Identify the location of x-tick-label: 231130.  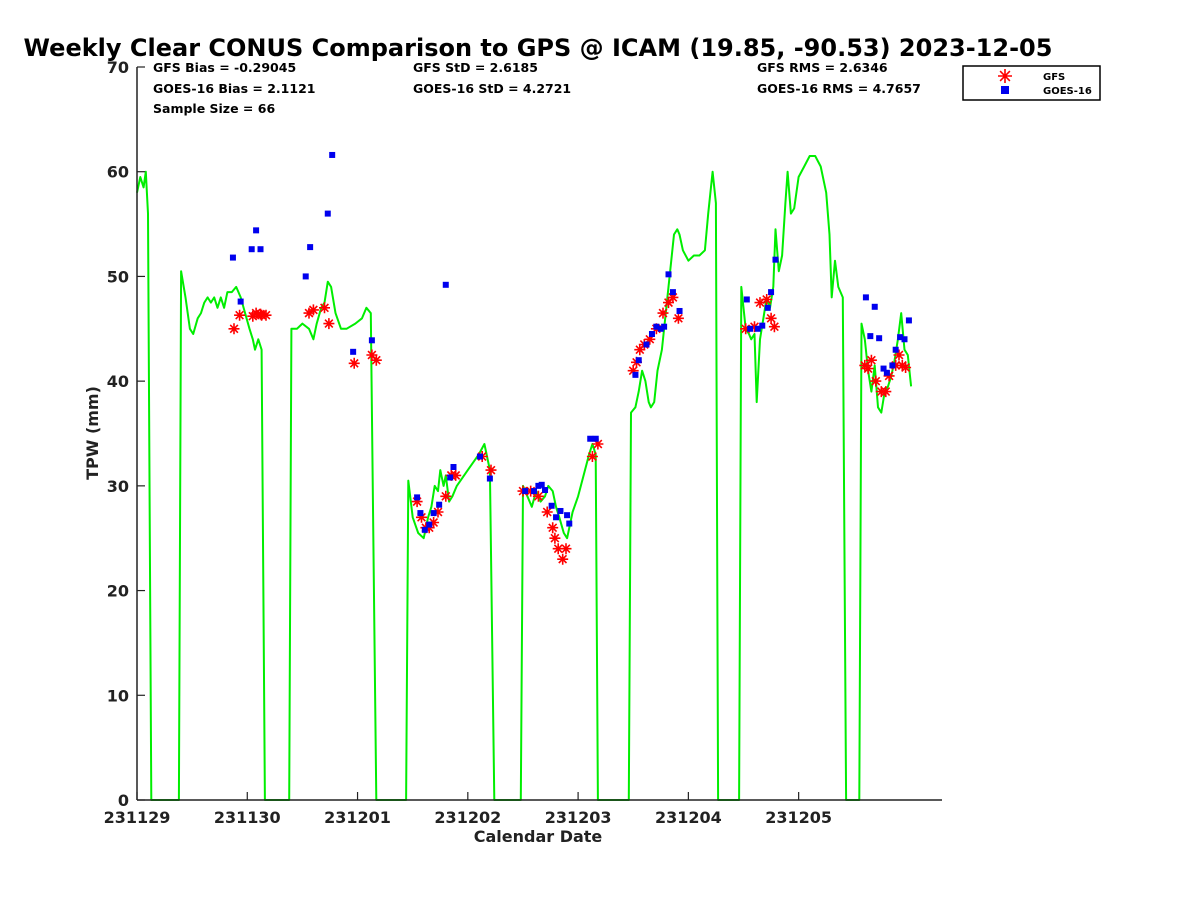
(247, 817).